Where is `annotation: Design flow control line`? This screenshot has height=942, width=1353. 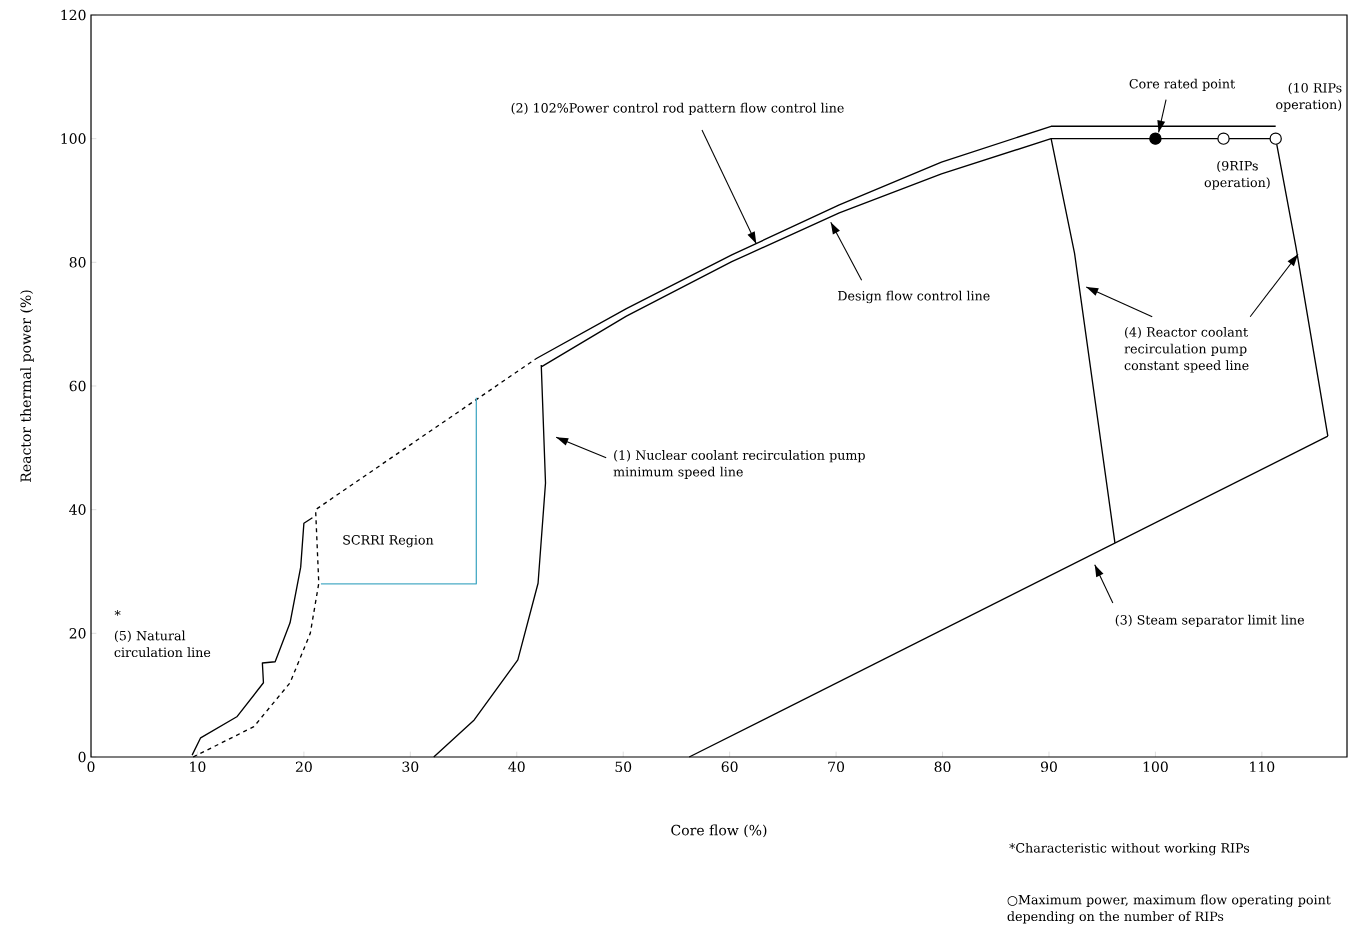 annotation: Design flow control line is located at coordinates (914, 297).